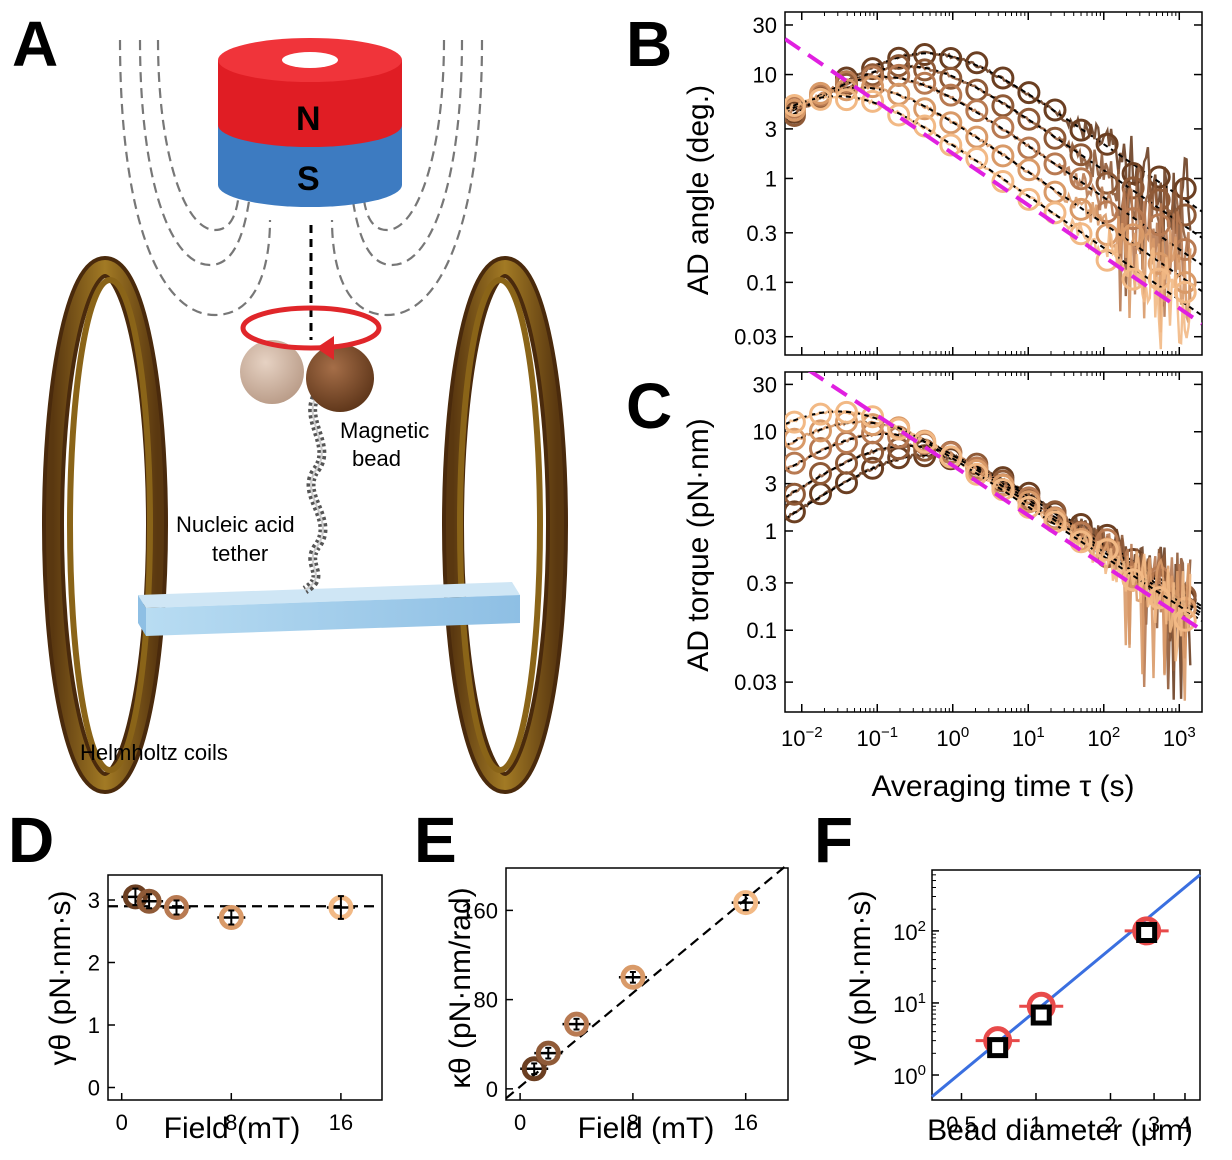 The height and width of the screenshot is (1160, 1232). What do you see at coordinates (633, 1122) in the screenshot?
I see `x-tick-label: 8` at bounding box center [633, 1122].